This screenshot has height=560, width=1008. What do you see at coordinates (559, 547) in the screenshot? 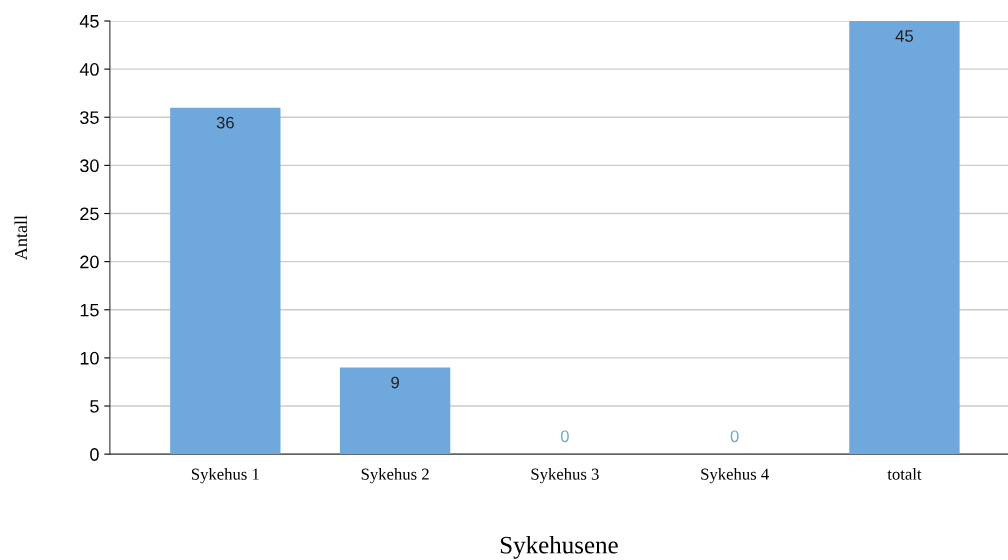
I see `x-axis-title: Sykehusene` at bounding box center [559, 547].